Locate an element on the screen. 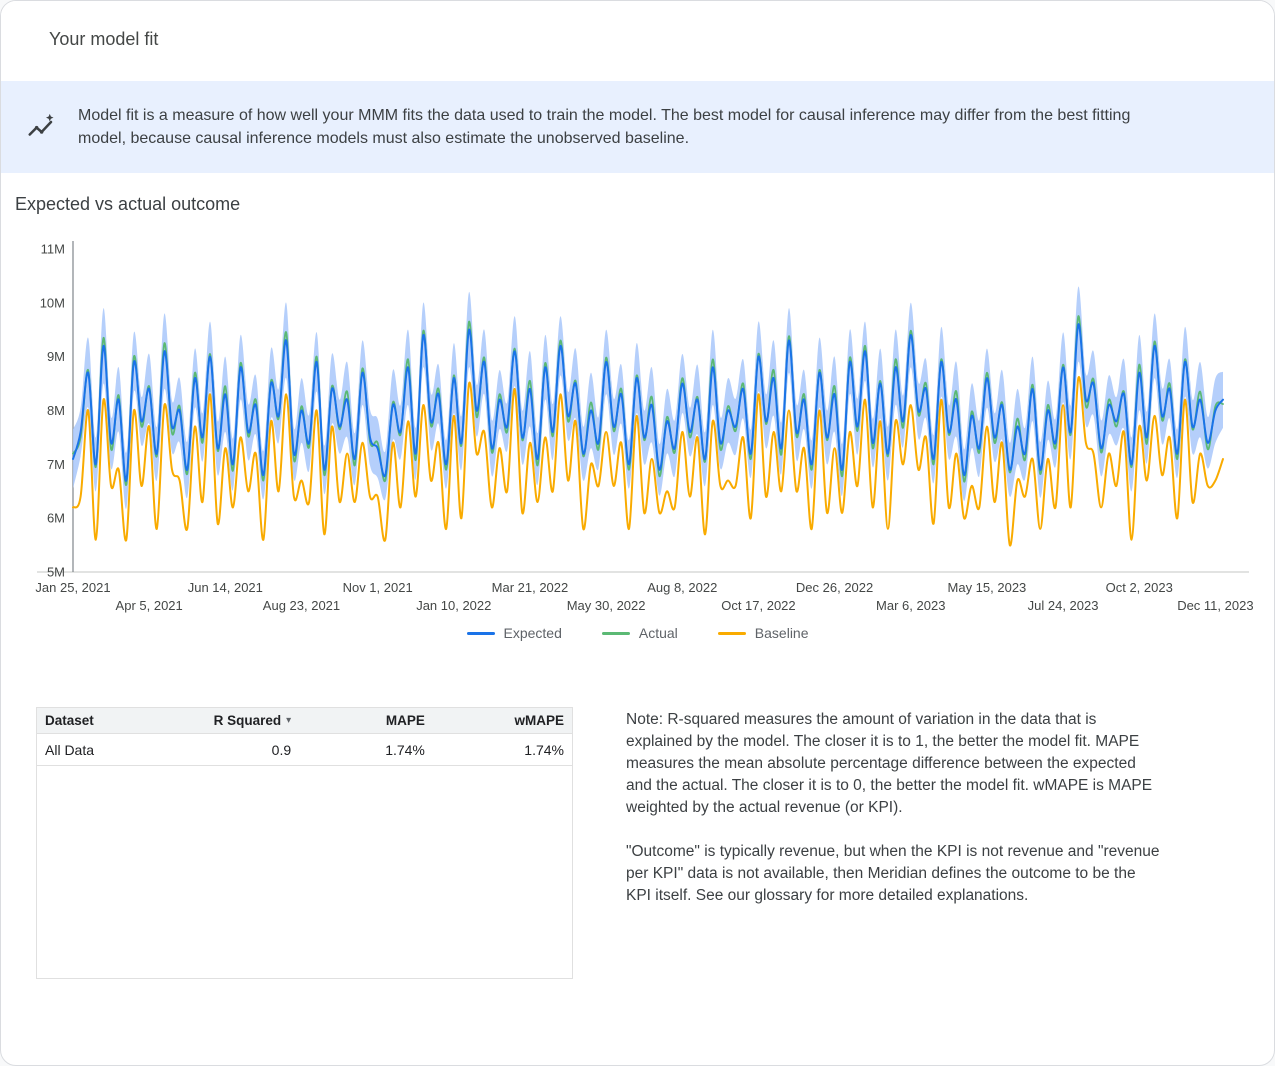 This screenshot has height=1066, width=1275. cell-dataset: All Data is located at coordinates (70, 749).